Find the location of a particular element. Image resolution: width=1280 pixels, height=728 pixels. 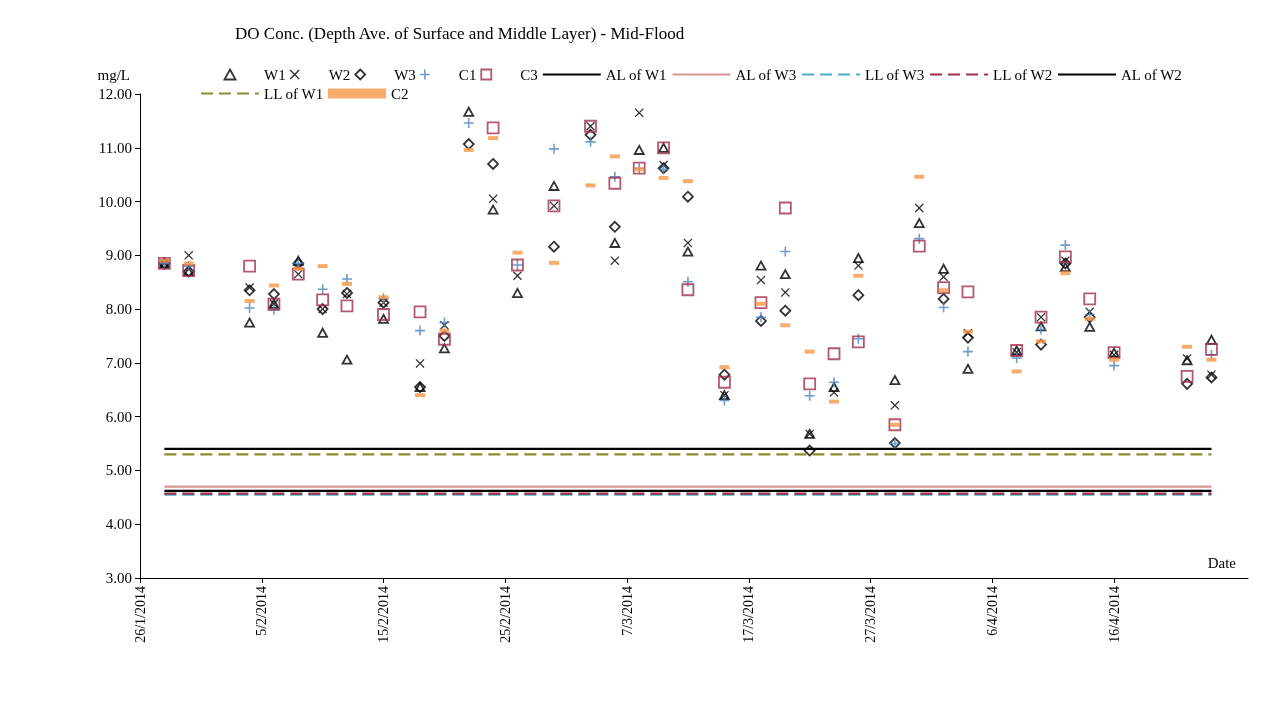

legend-label: AL of W3 is located at coordinates (766, 74).